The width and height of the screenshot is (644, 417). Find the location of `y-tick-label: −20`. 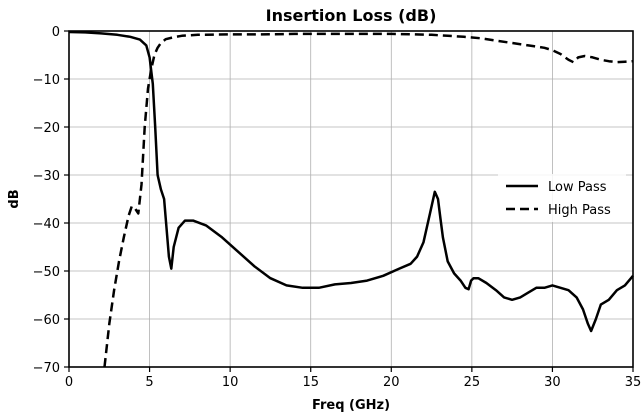

y-tick-label: −20 is located at coordinates (46, 128).